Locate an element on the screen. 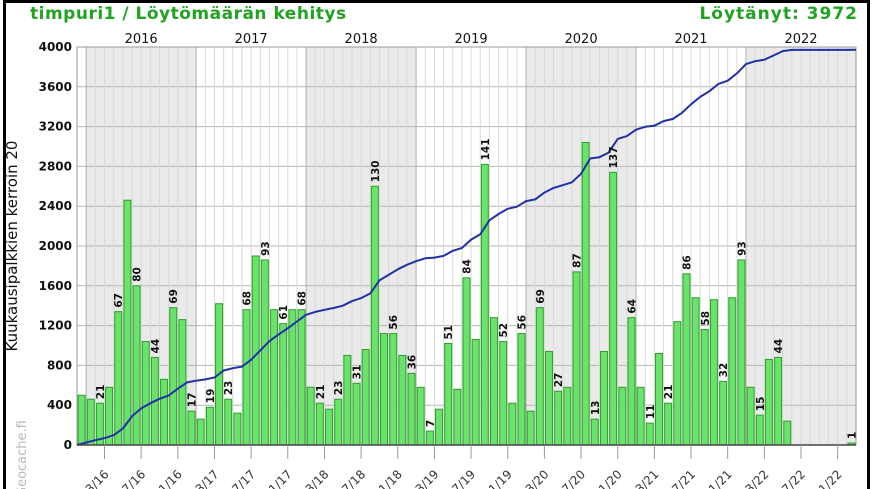  y-tick-label: 2400 is located at coordinates (55, 206).